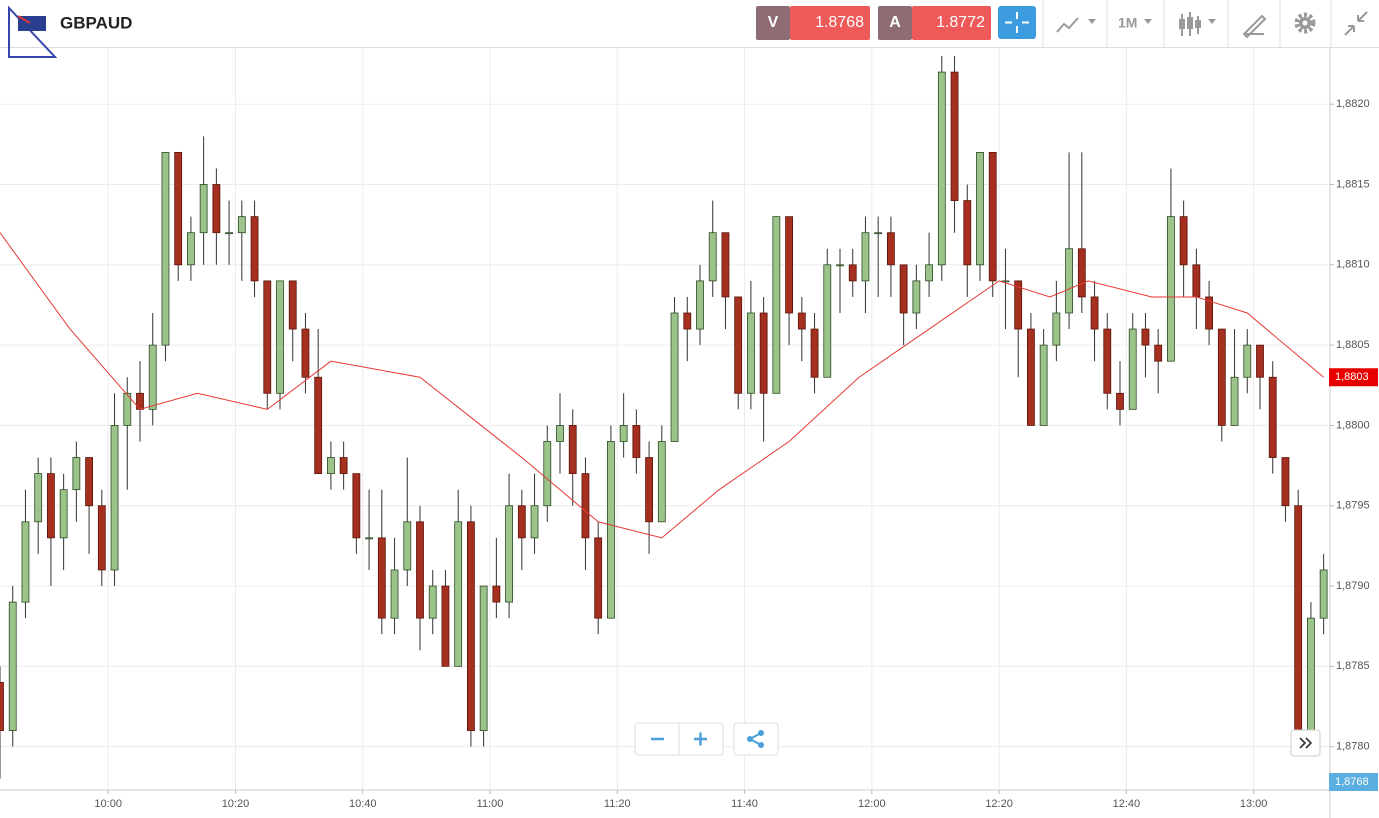 The width and height of the screenshot is (1379, 818). What do you see at coordinates (689, 23) in the screenshot?
I see `header-bar` at bounding box center [689, 23].